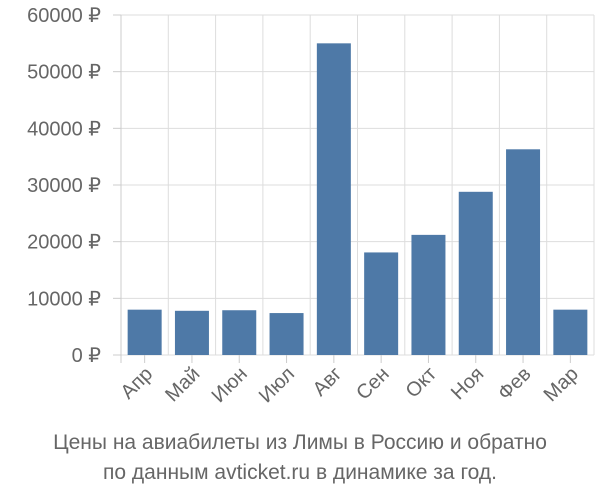 The image size is (600, 500). I want to click on x-tick-label: Апр, so click(137, 383).